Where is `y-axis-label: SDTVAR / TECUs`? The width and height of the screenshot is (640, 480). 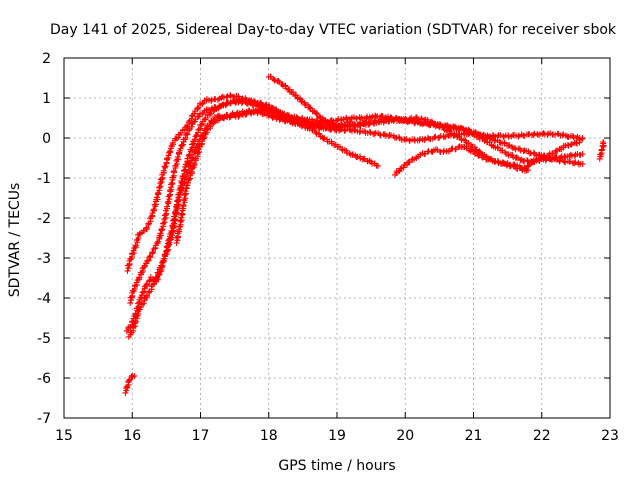
y-axis-label: SDTVAR / TECUs is located at coordinates (15, 240).